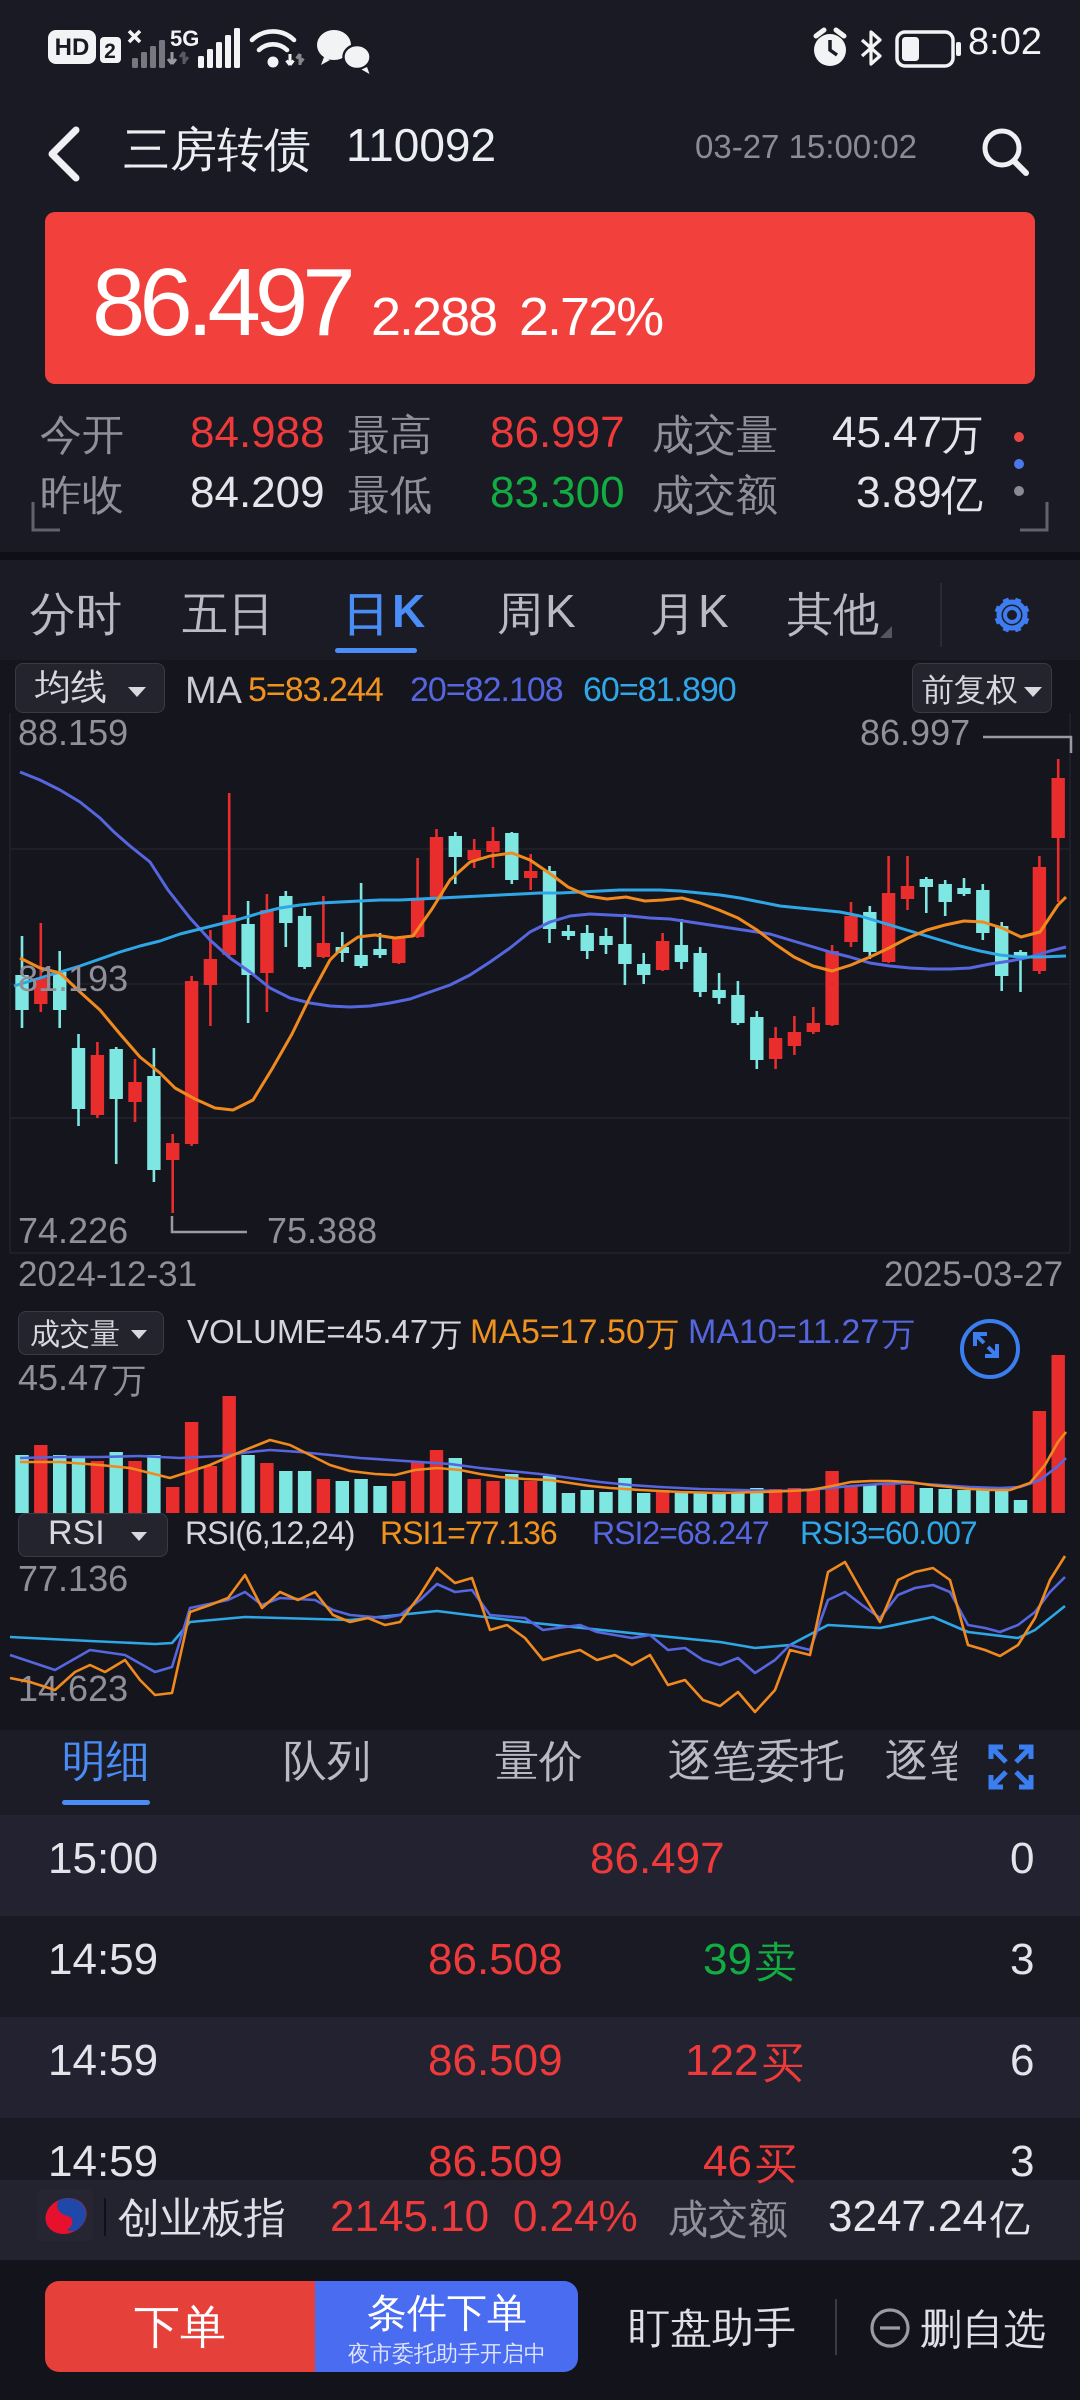 This screenshot has width=1080, height=2400. Describe the element at coordinates (110, 51) in the screenshot. I see `svg-text: 2` at that location.